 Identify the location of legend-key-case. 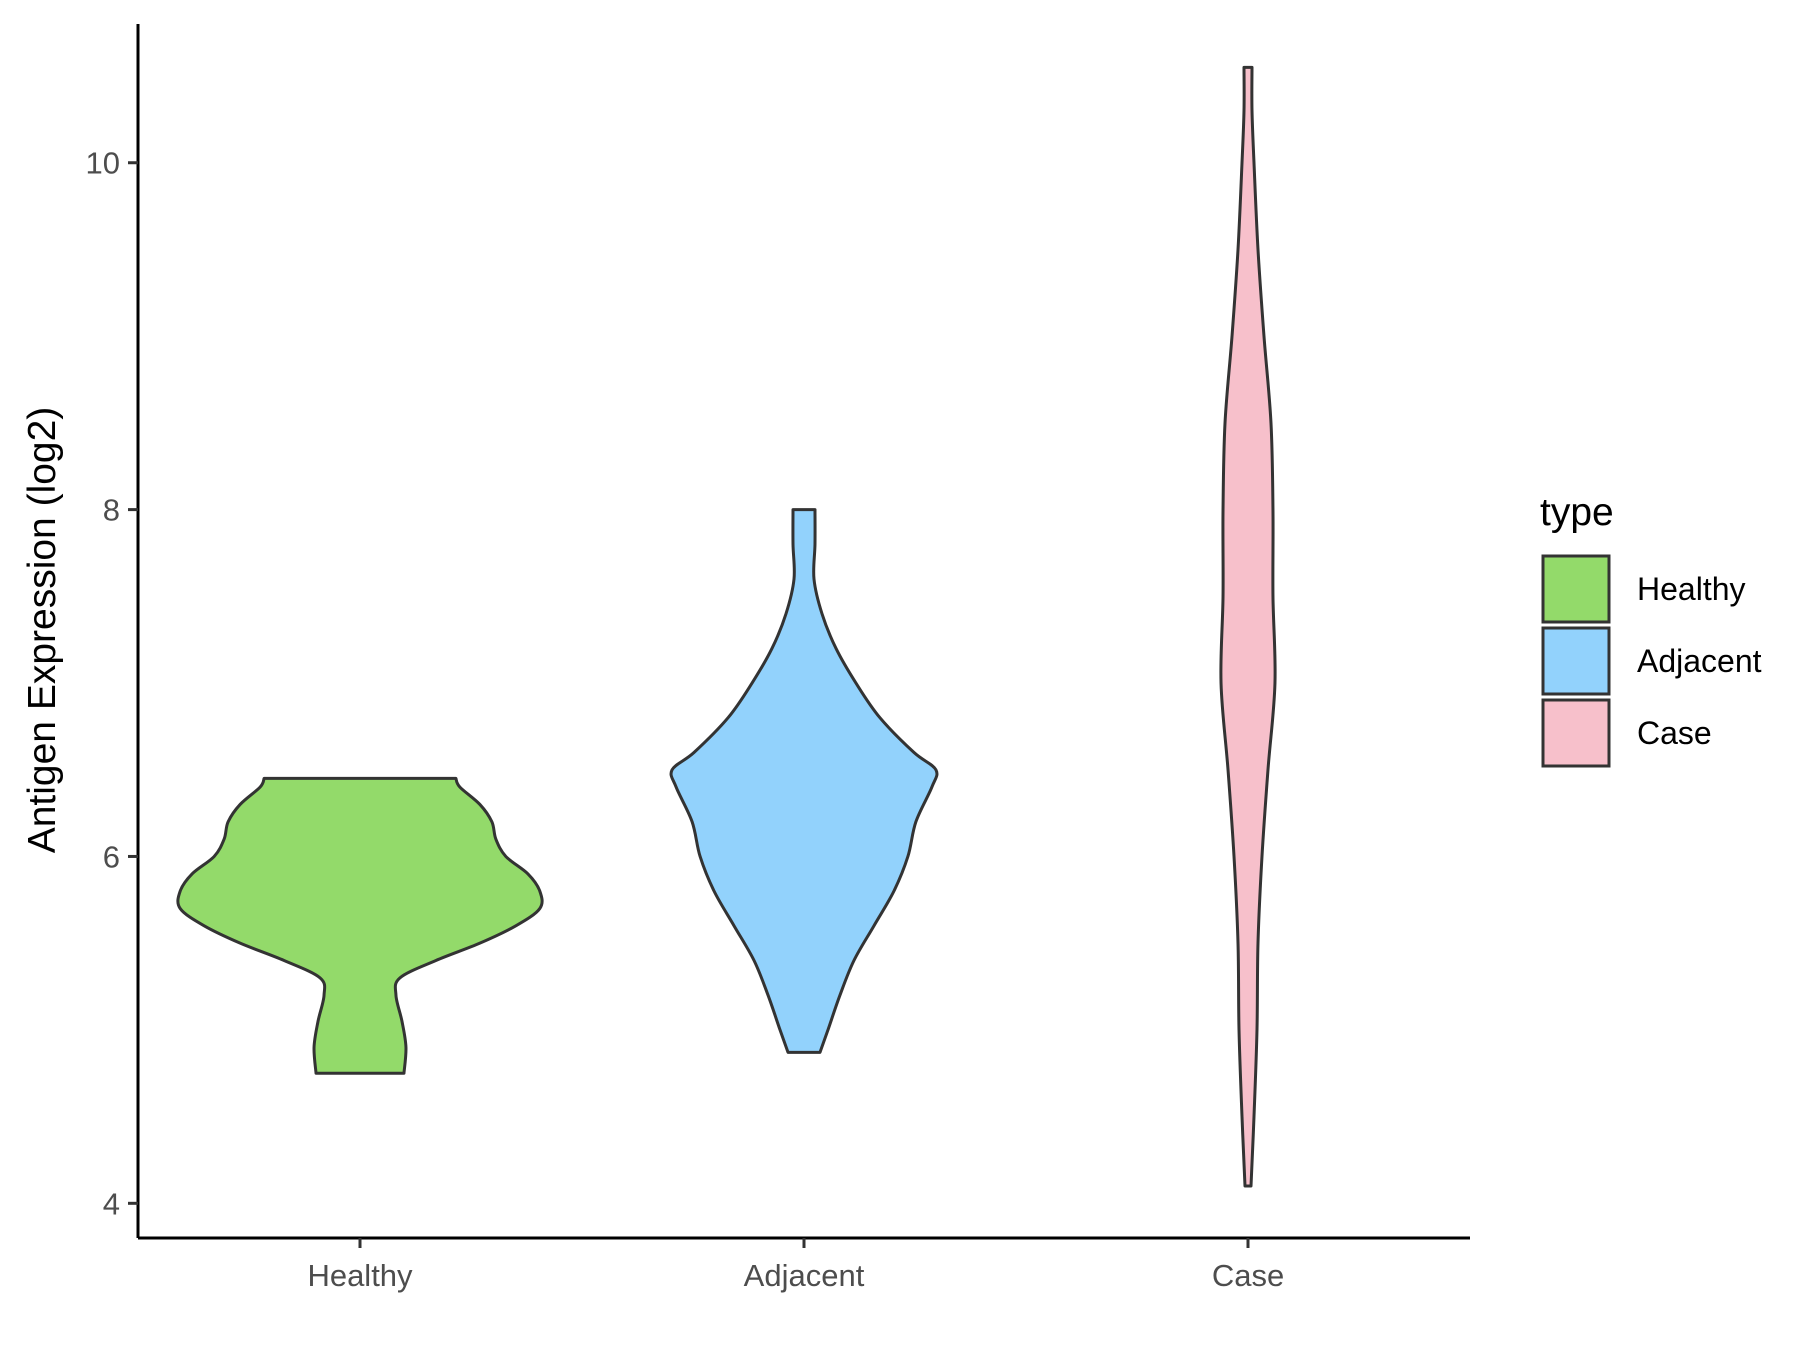
(1576, 733).